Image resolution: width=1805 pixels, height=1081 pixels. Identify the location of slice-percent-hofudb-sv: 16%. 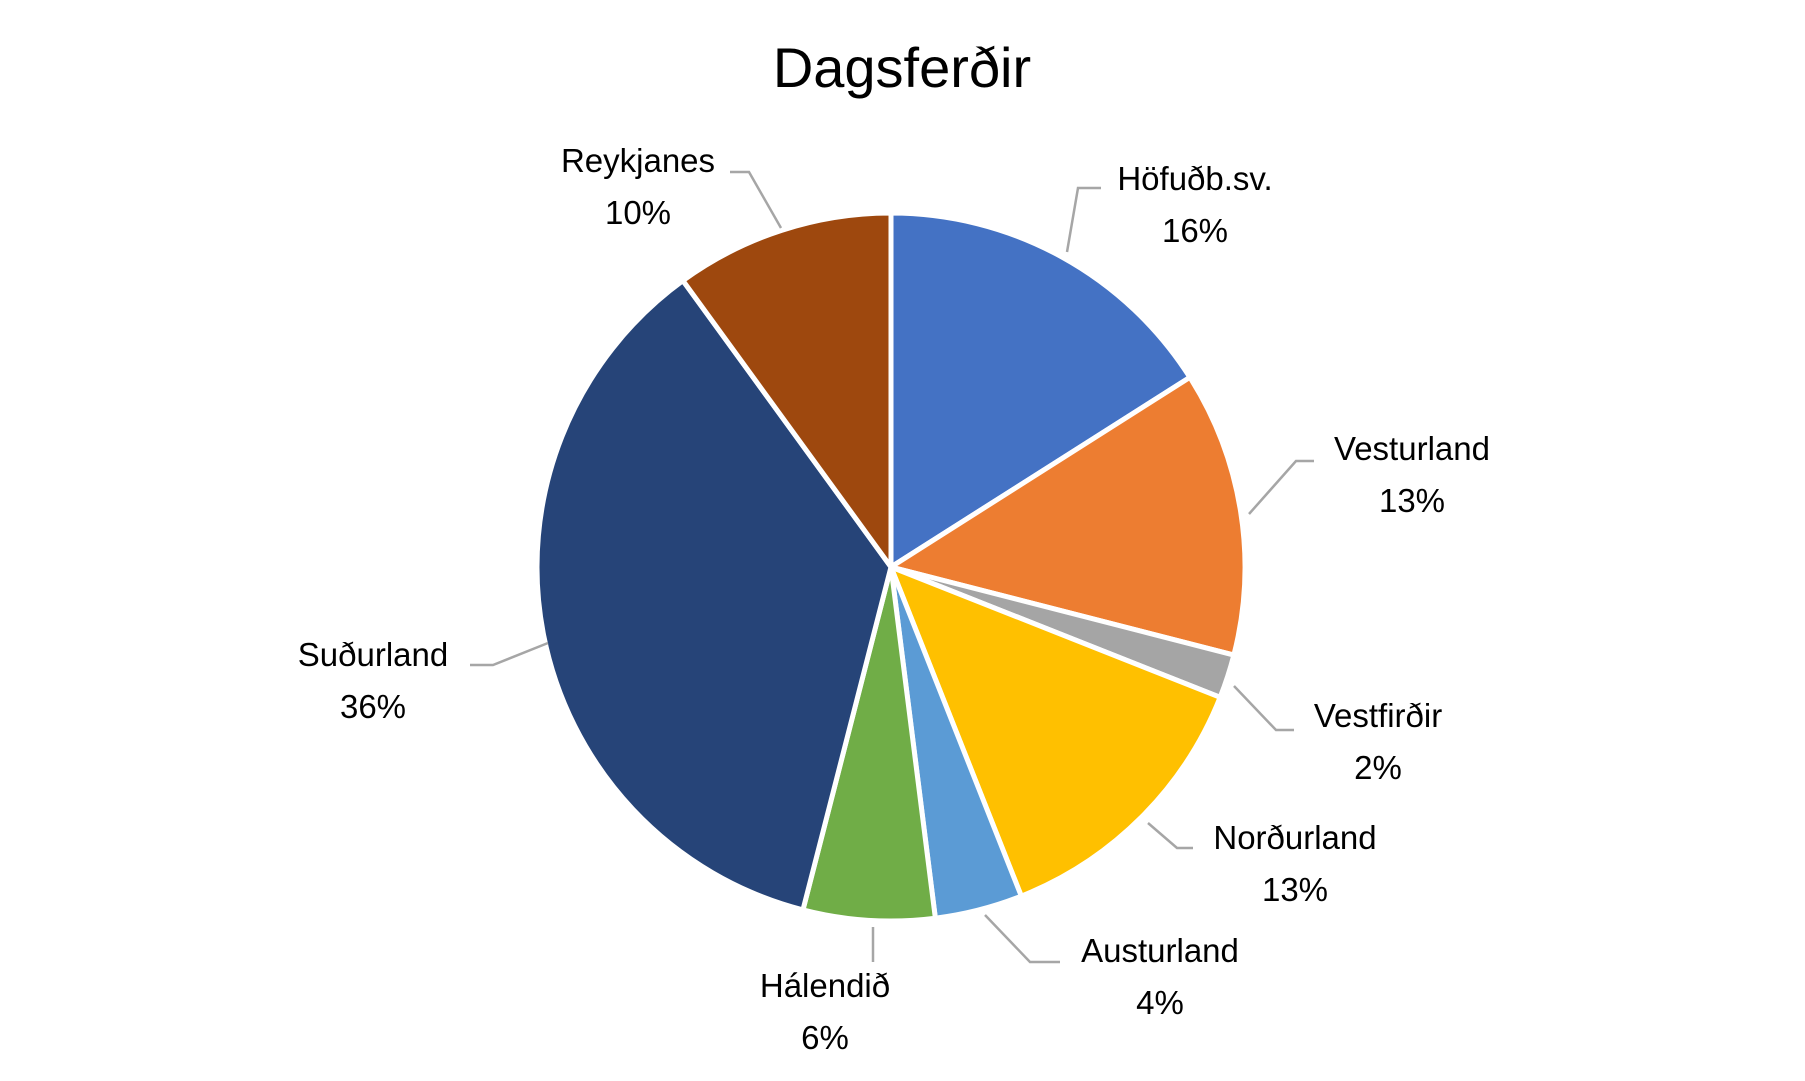
(1195, 230).